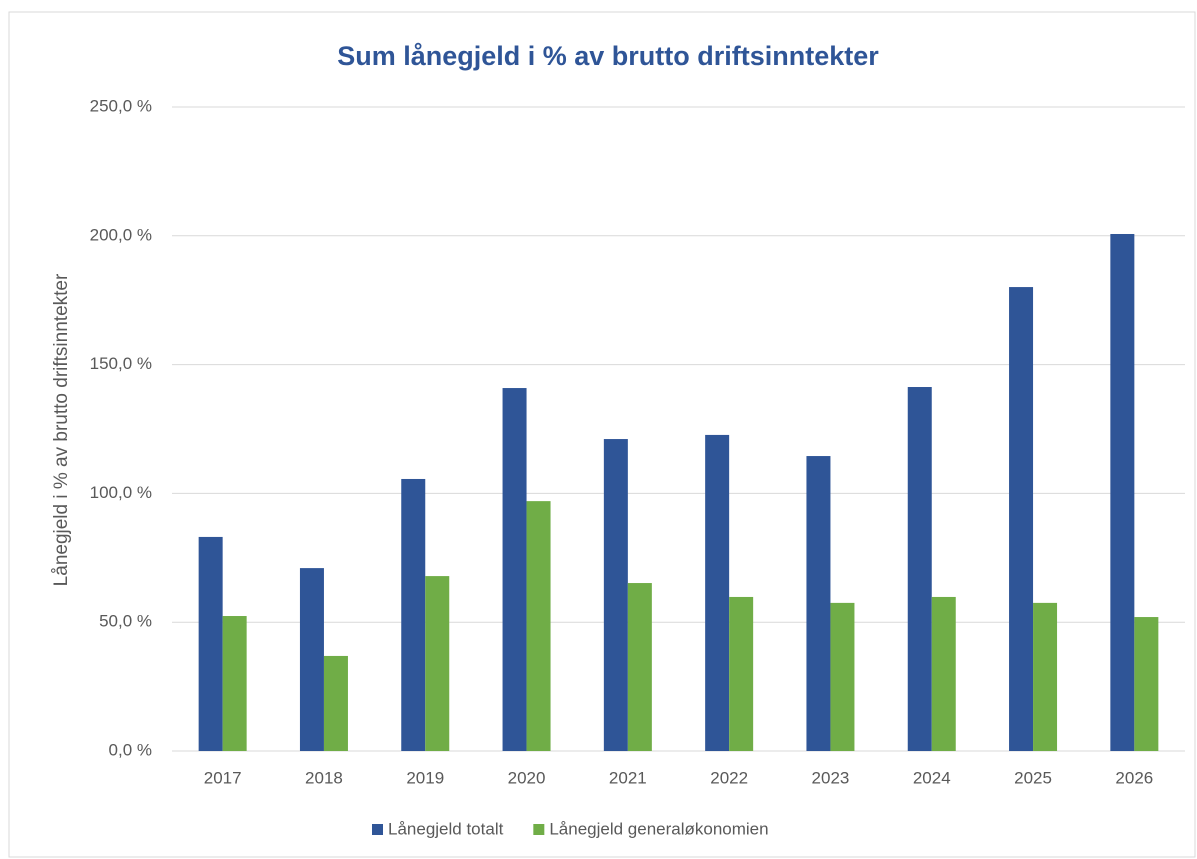  I want to click on x-tick-label: 2018, so click(324, 777).